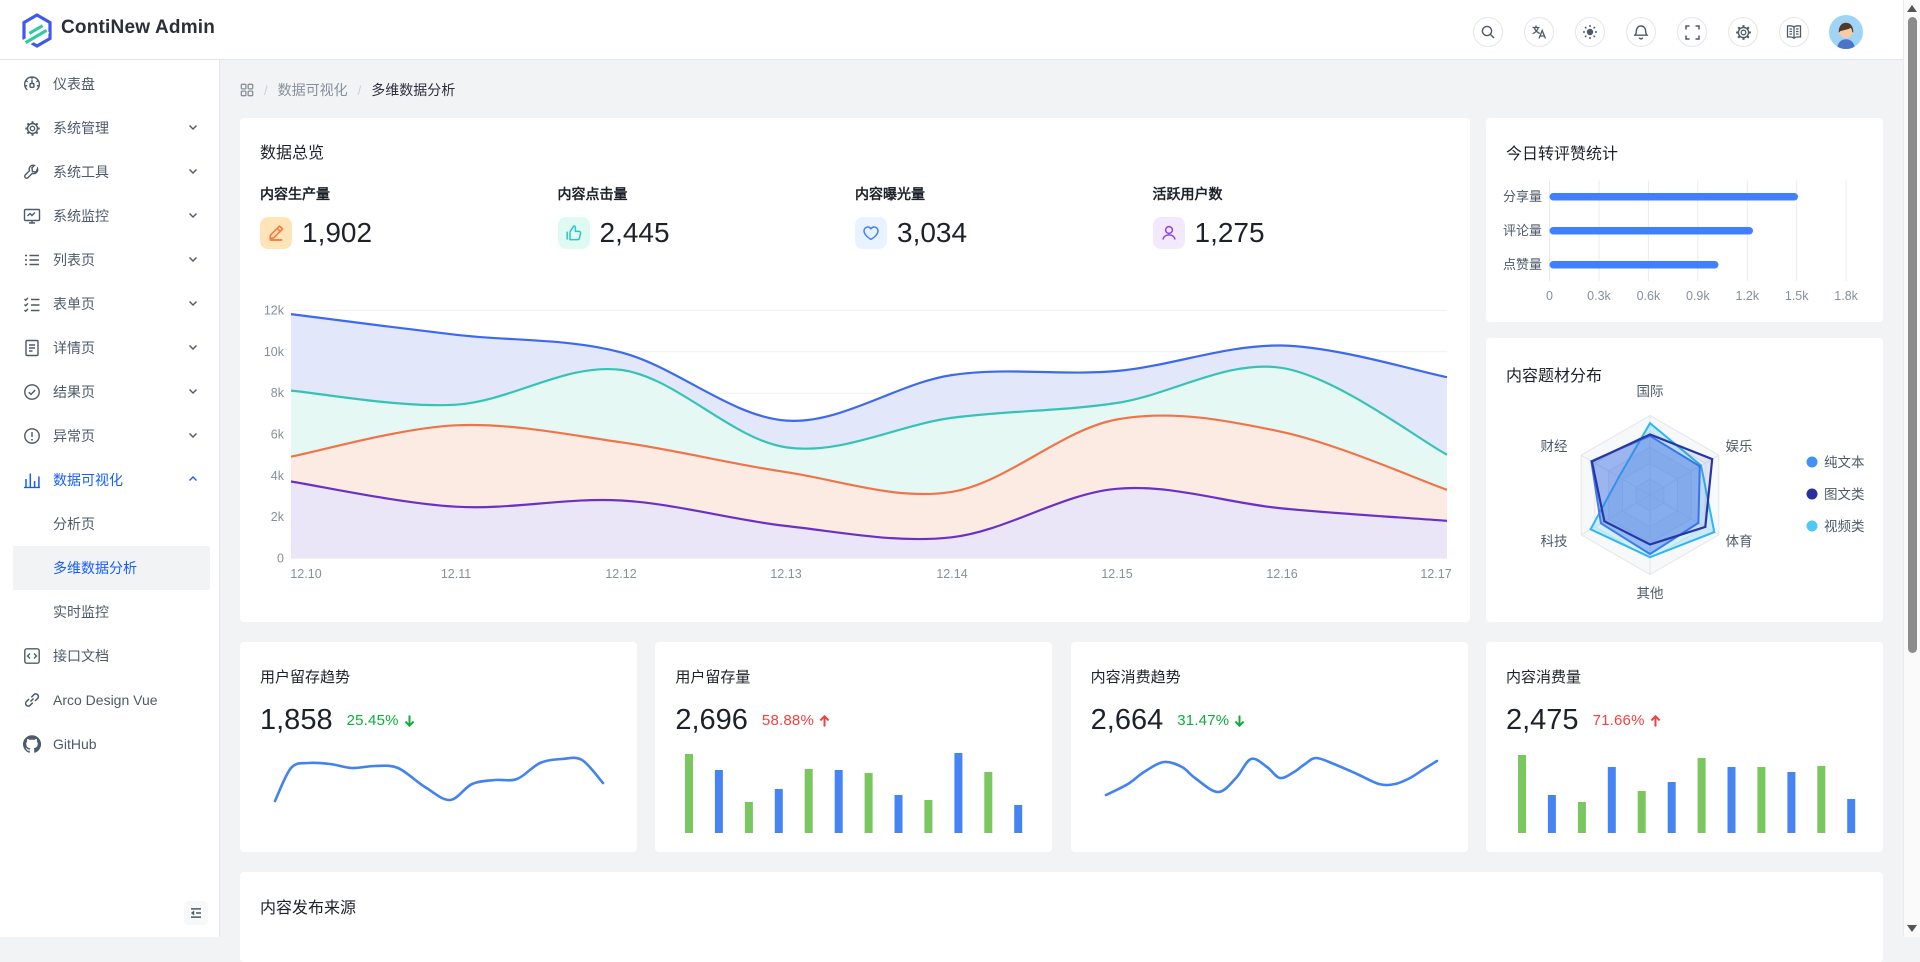 Image resolution: width=1920 pixels, height=962 pixels. Describe the element at coordinates (1599, 296) in the screenshot. I see `svg-text: 0.3k` at that location.